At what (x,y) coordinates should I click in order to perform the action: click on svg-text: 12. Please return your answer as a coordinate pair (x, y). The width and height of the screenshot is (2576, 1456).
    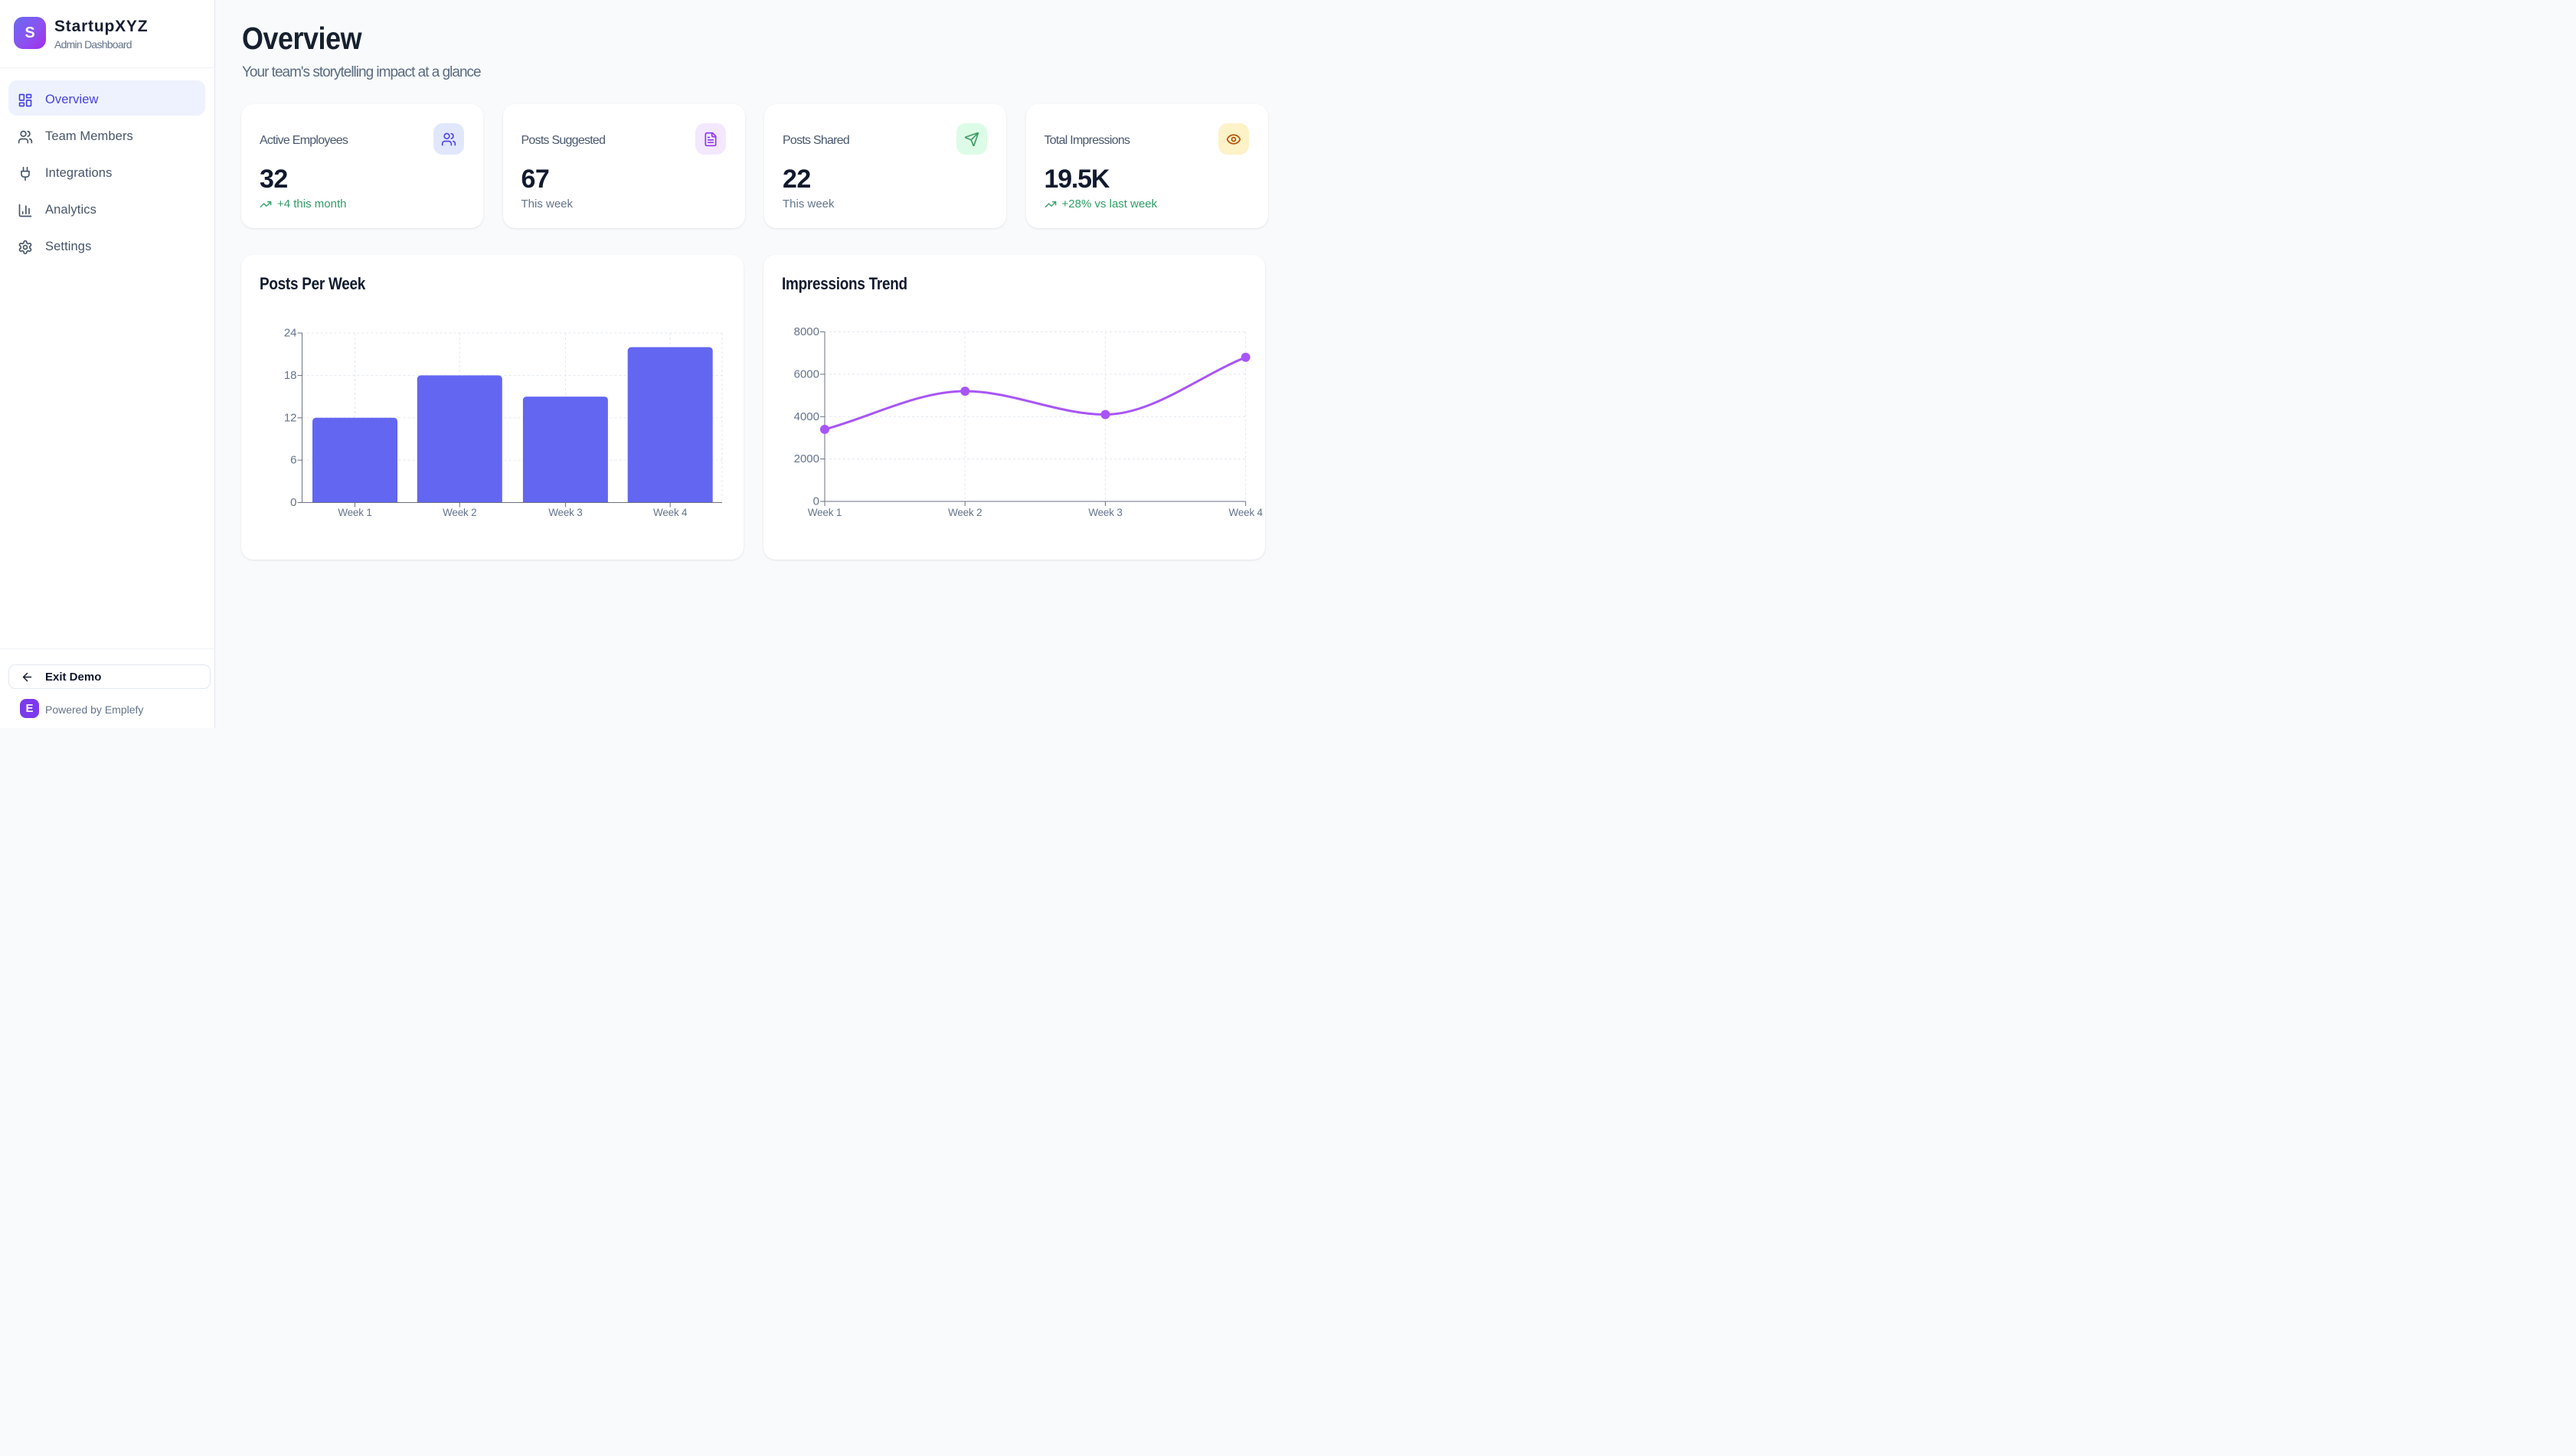
    Looking at the image, I should click on (290, 418).